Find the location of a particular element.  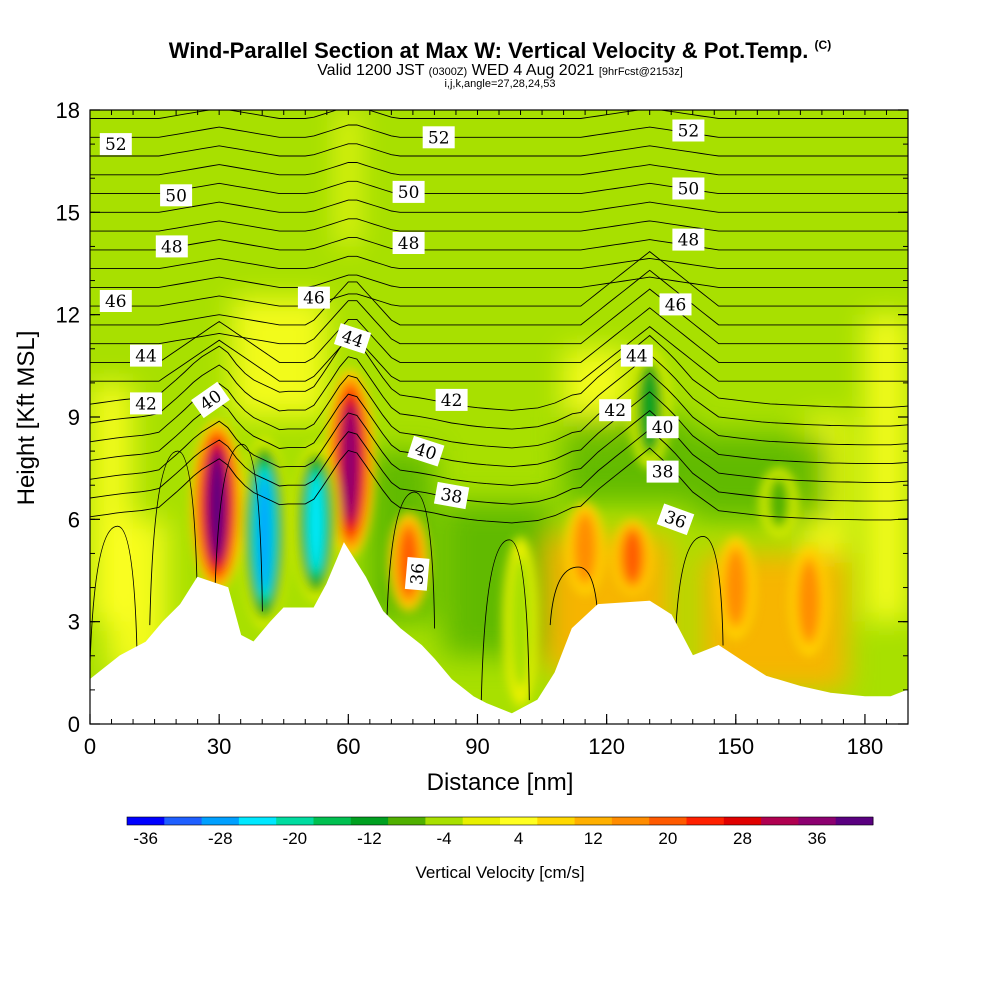

colorbar-tick-label: 20 is located at coordinates (667, 838).